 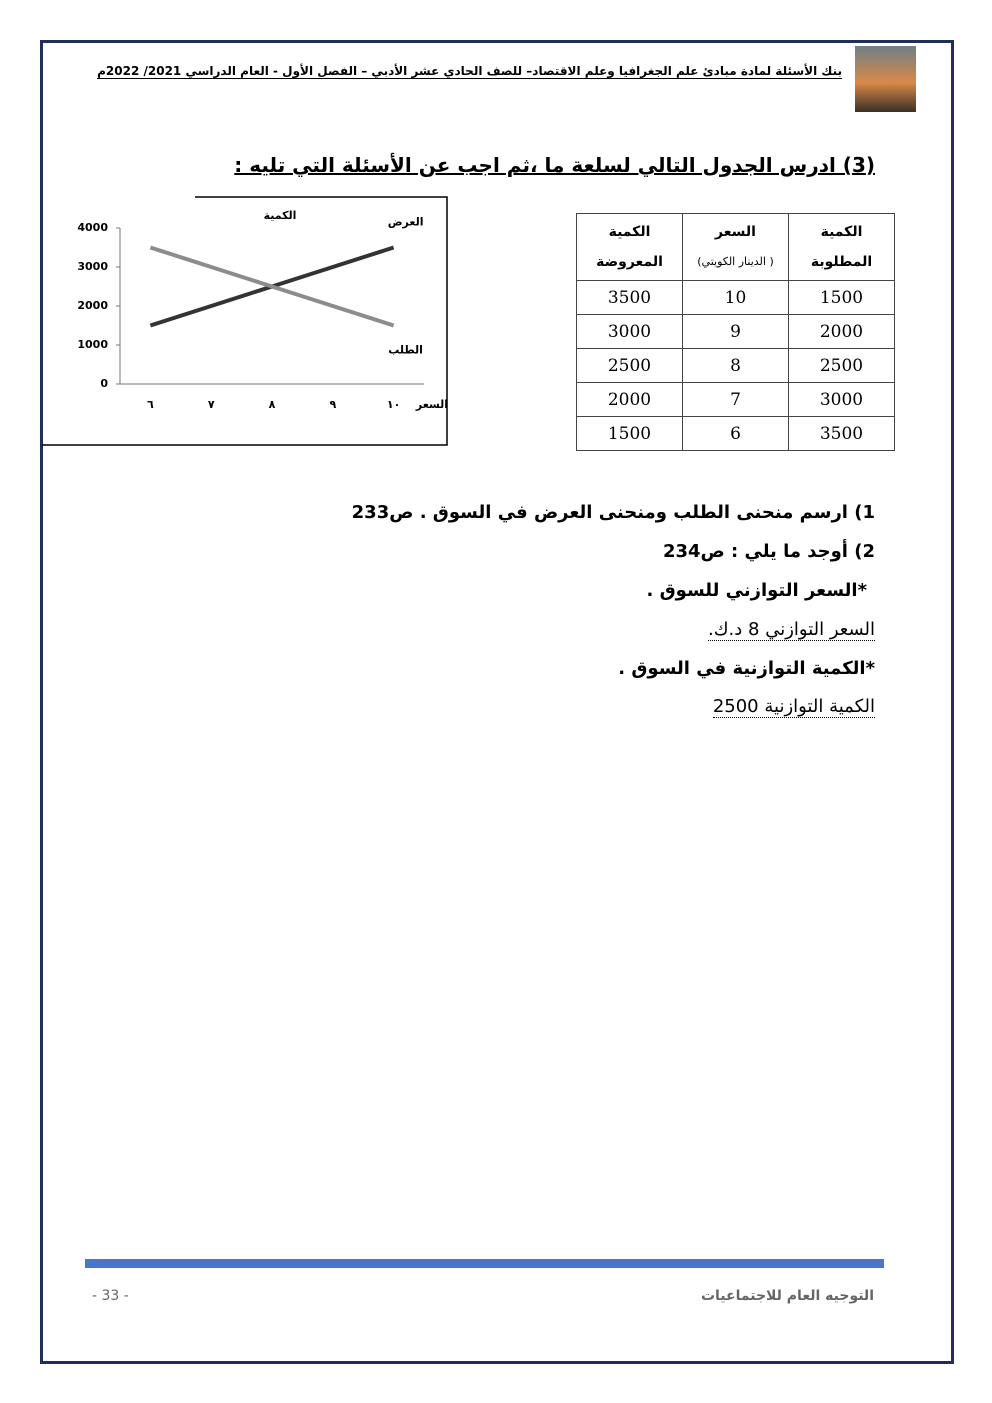 I want to click on x-axis-label: السعر, so click(x=431, y=404).